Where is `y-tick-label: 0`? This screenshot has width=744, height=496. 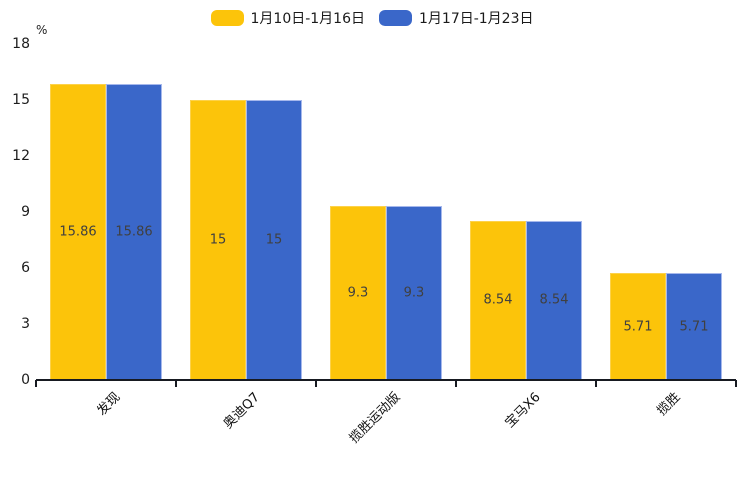 y-tick-label: 0 is located at coordinates (25, 380).